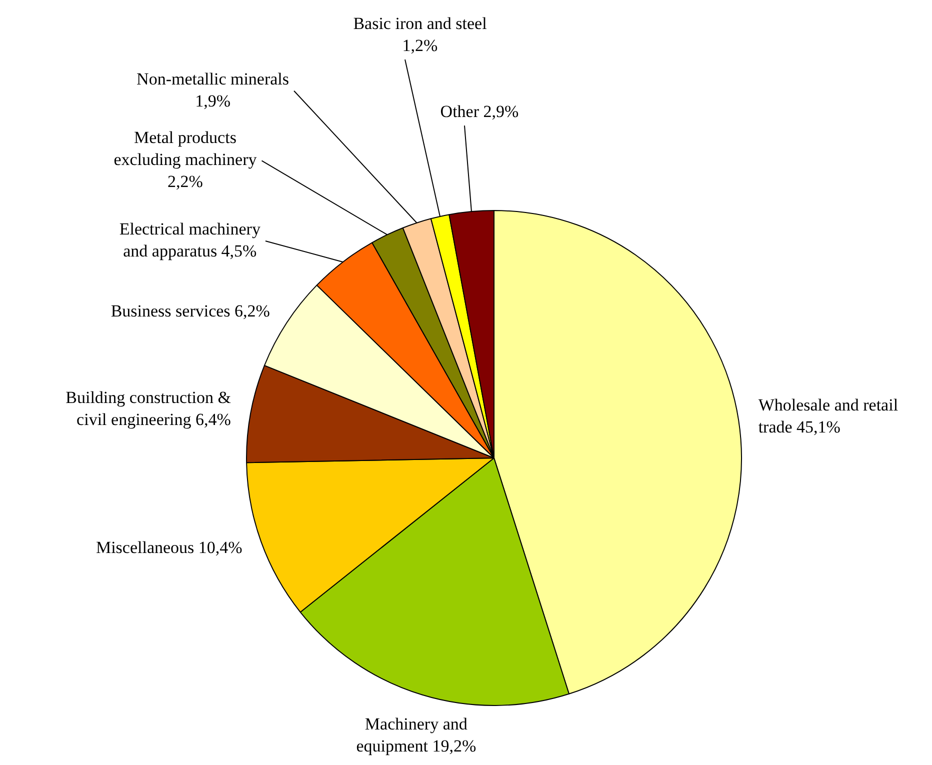 This screenshot has width=932, height=765. What do you see at coordinates (416, 735) in the screenshot?
I see `slice-label: Machinery and equipment 19,2%` at bounding box center [416, 735].